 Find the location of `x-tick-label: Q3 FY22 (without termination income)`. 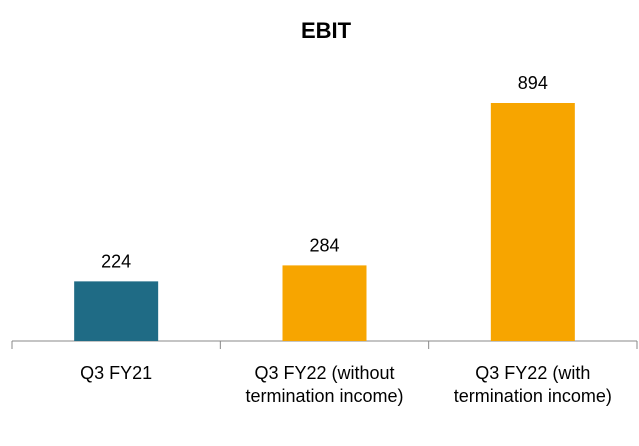

x-tick-label: Q3 FY22 (without termination income) is located at coordinates (324, 384).